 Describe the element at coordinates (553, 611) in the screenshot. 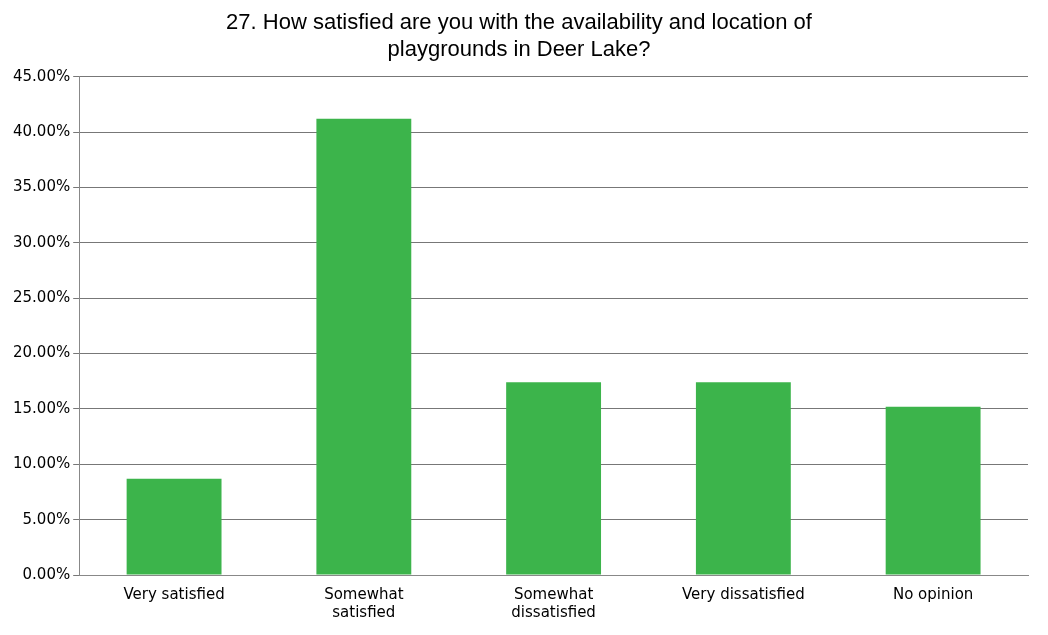

I see `category-label: dissatisfied` at that location.